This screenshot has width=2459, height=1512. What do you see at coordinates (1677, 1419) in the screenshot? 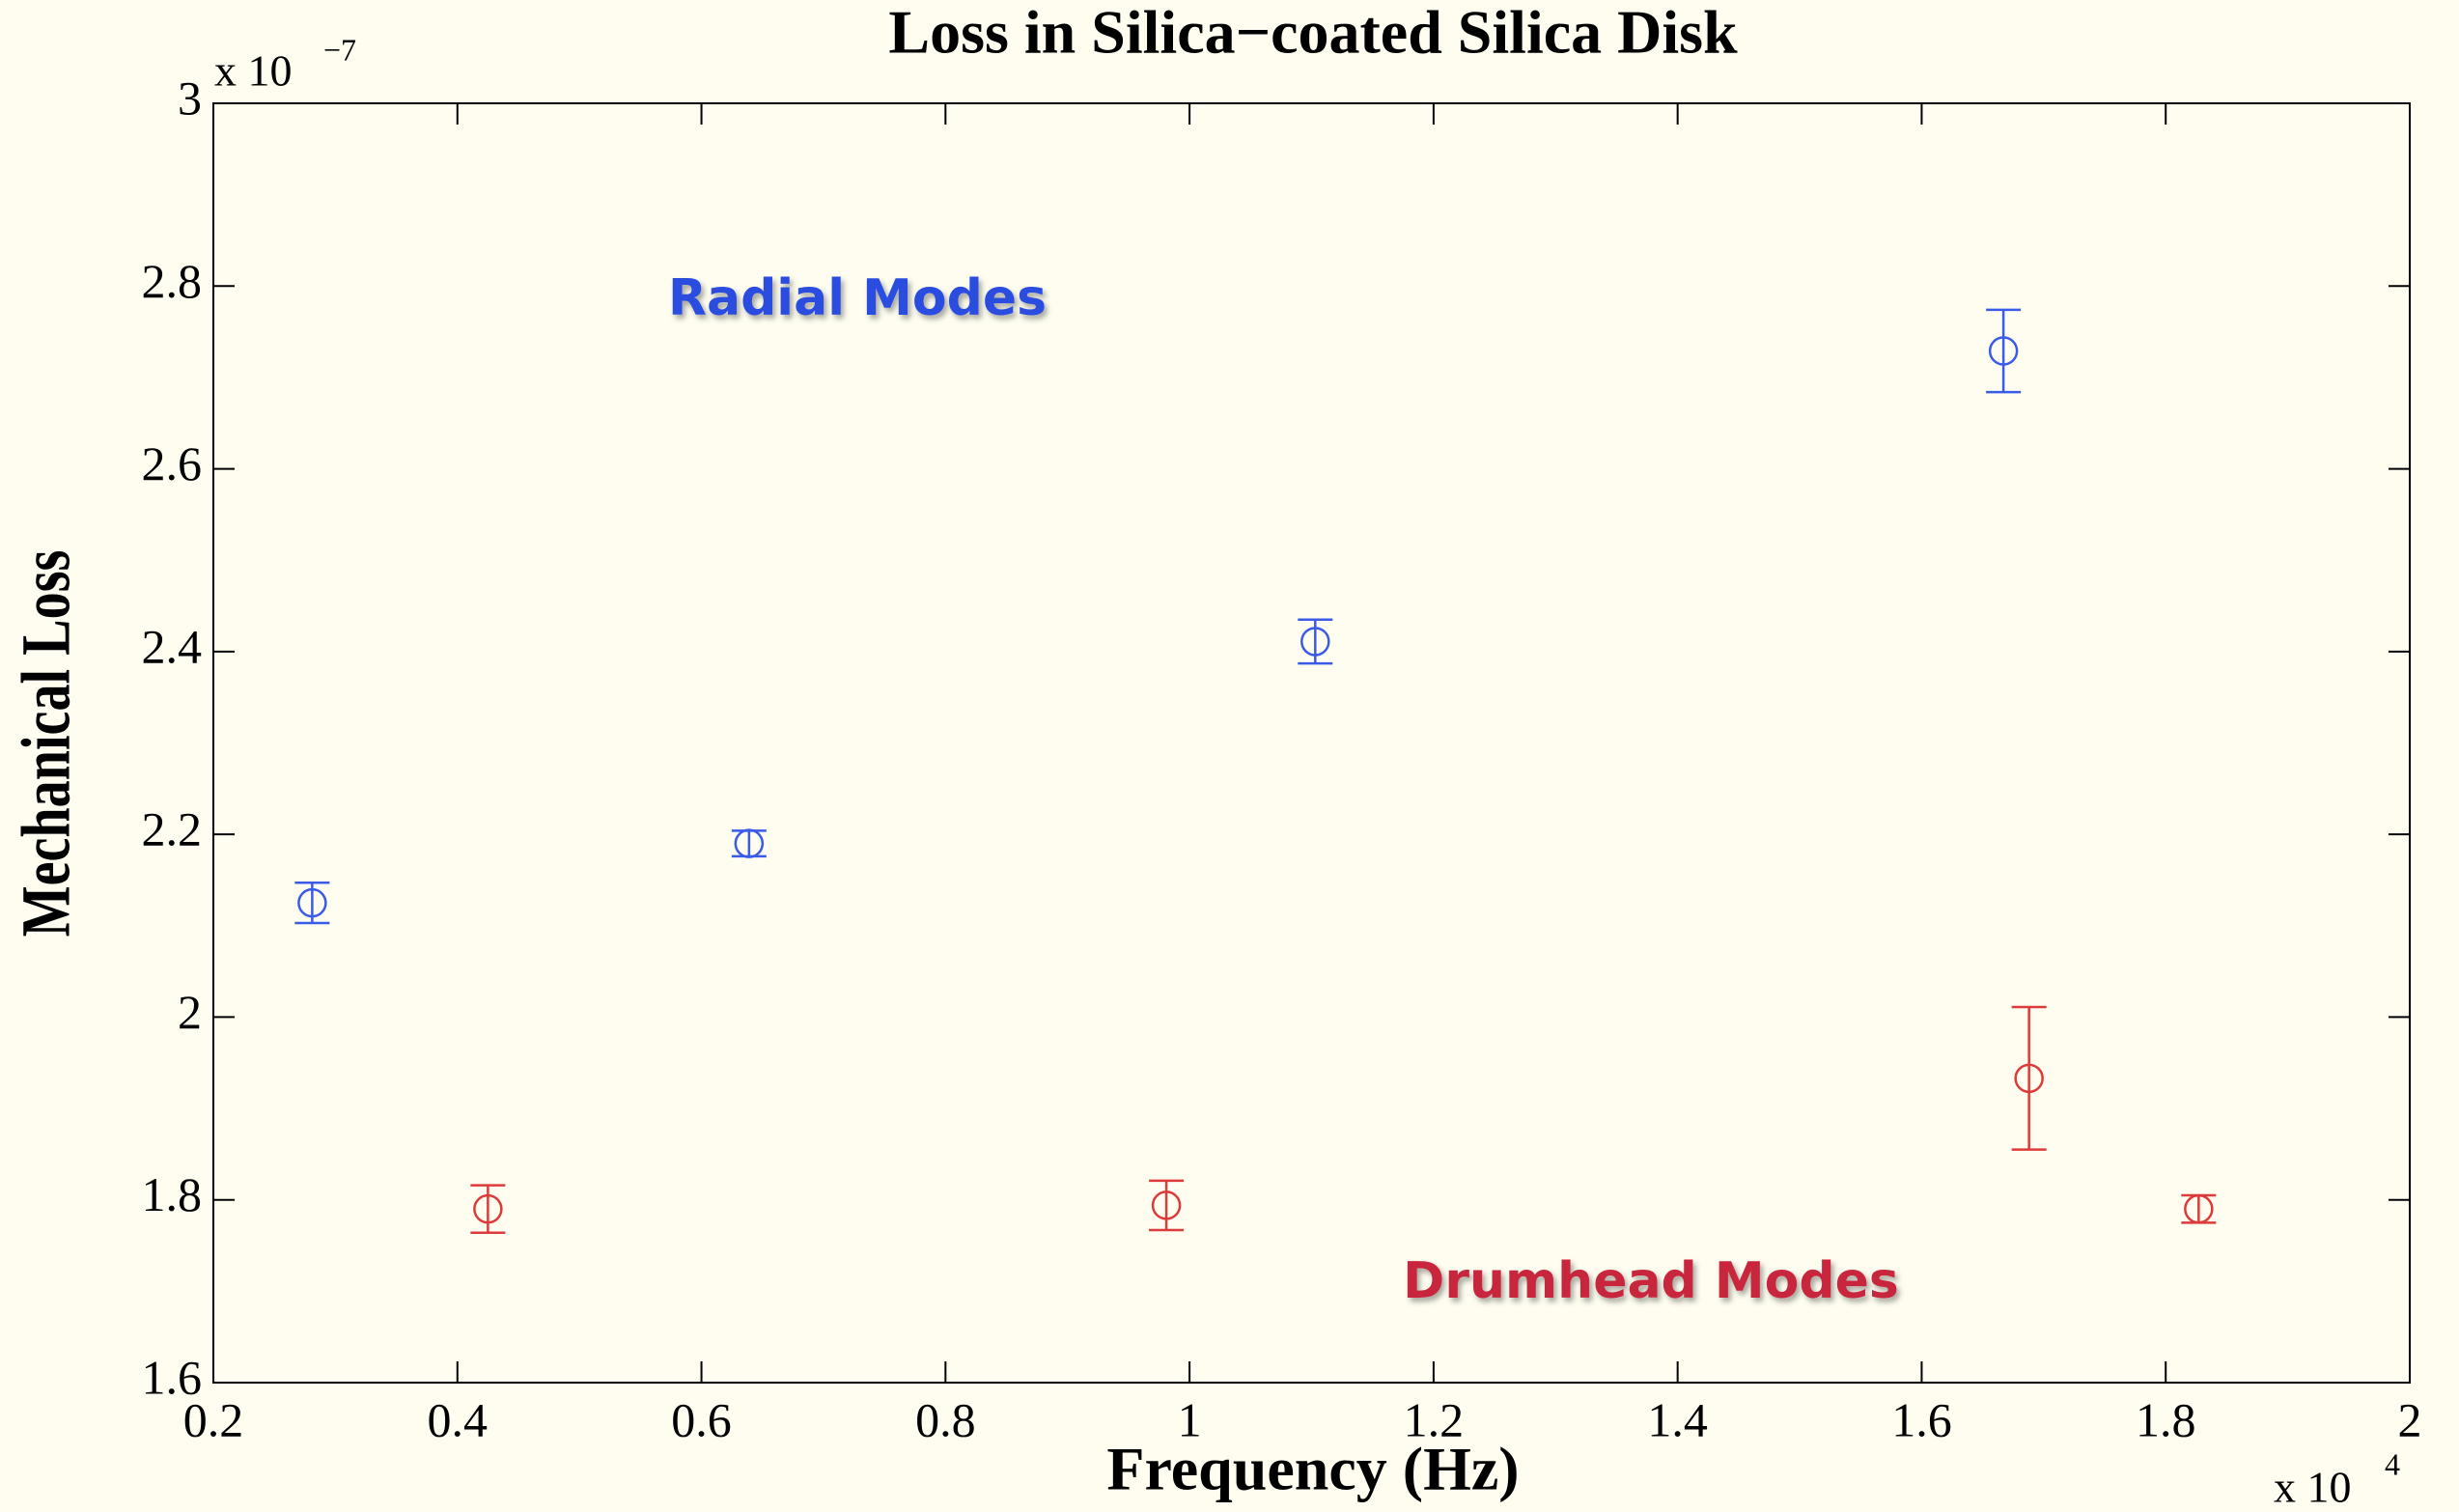
I see `x-tick-label: 1.4` at bounding box center [1677, 1419].